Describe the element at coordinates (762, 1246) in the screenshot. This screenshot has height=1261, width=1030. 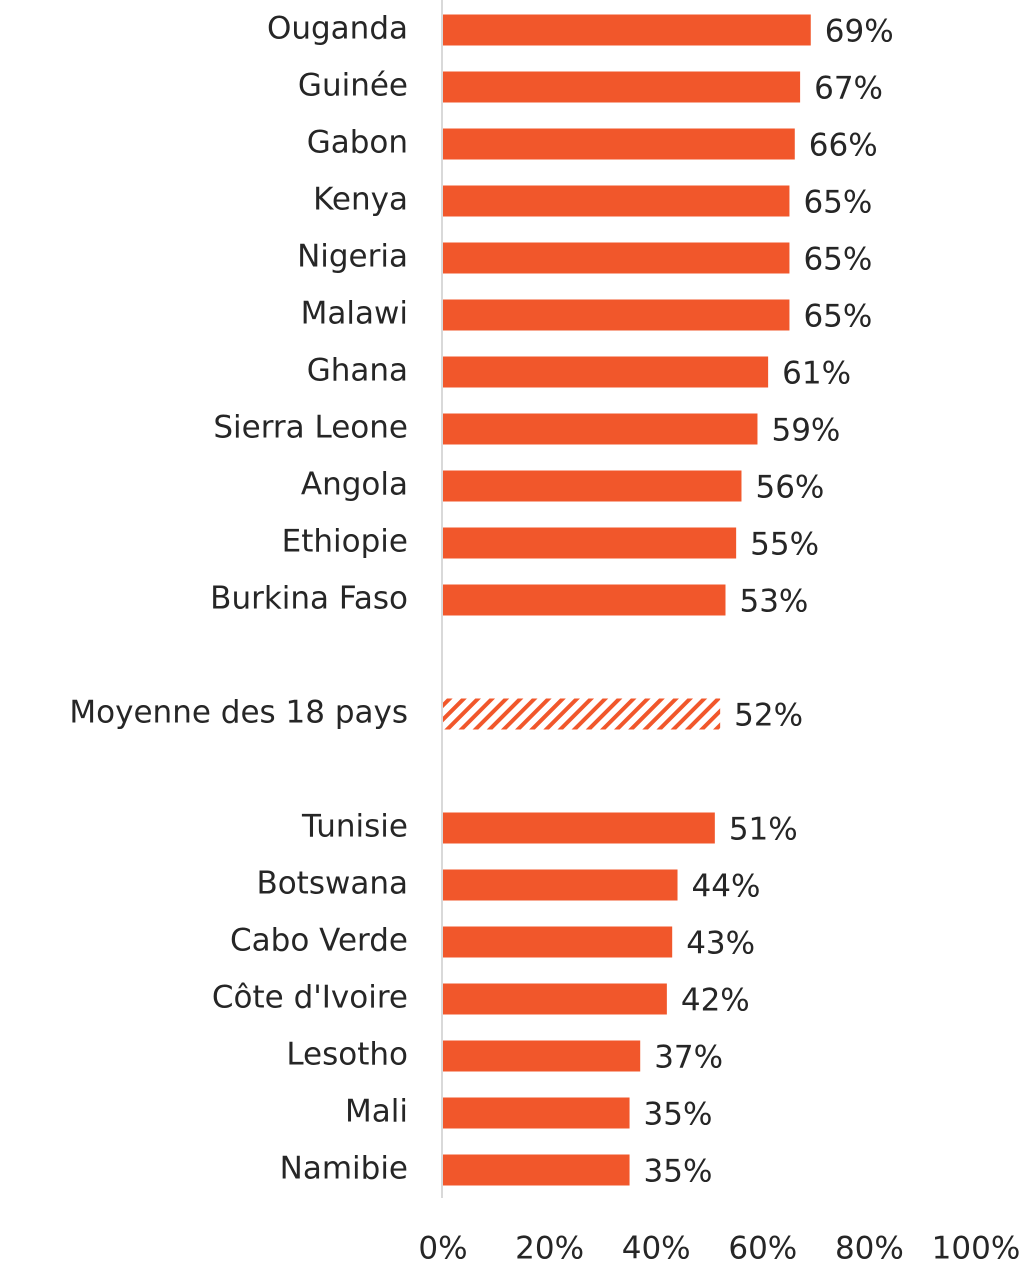
I see `x-tick-label: 60%` at that location.